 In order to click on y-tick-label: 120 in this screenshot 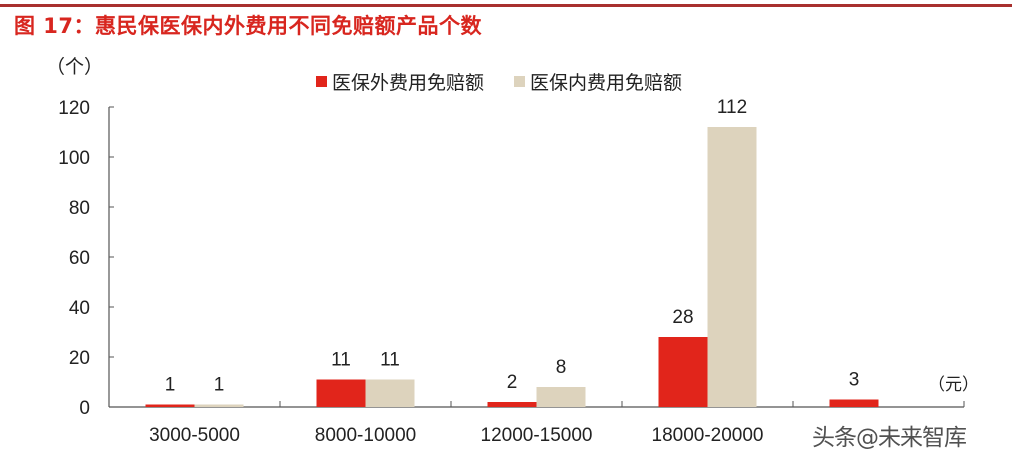, I will do `click(74, 108)`.